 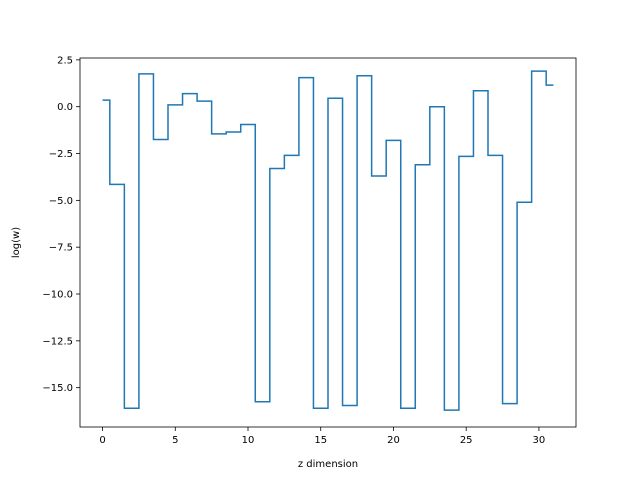 I want to click on y-tick-label: −7.5, so click(x=61, y=248).